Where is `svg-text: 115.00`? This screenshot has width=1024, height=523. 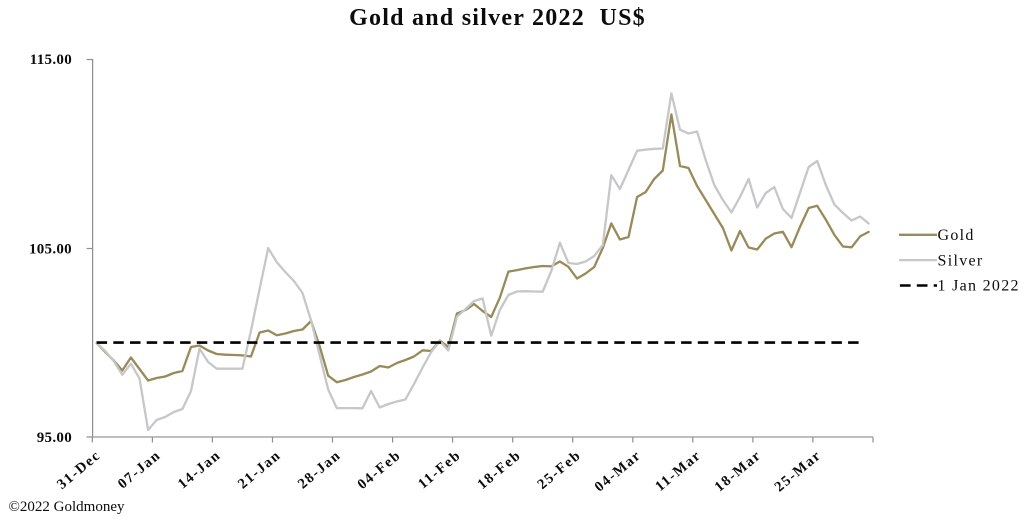
svg-text: 115.00 is located at coordinates (51, 60).